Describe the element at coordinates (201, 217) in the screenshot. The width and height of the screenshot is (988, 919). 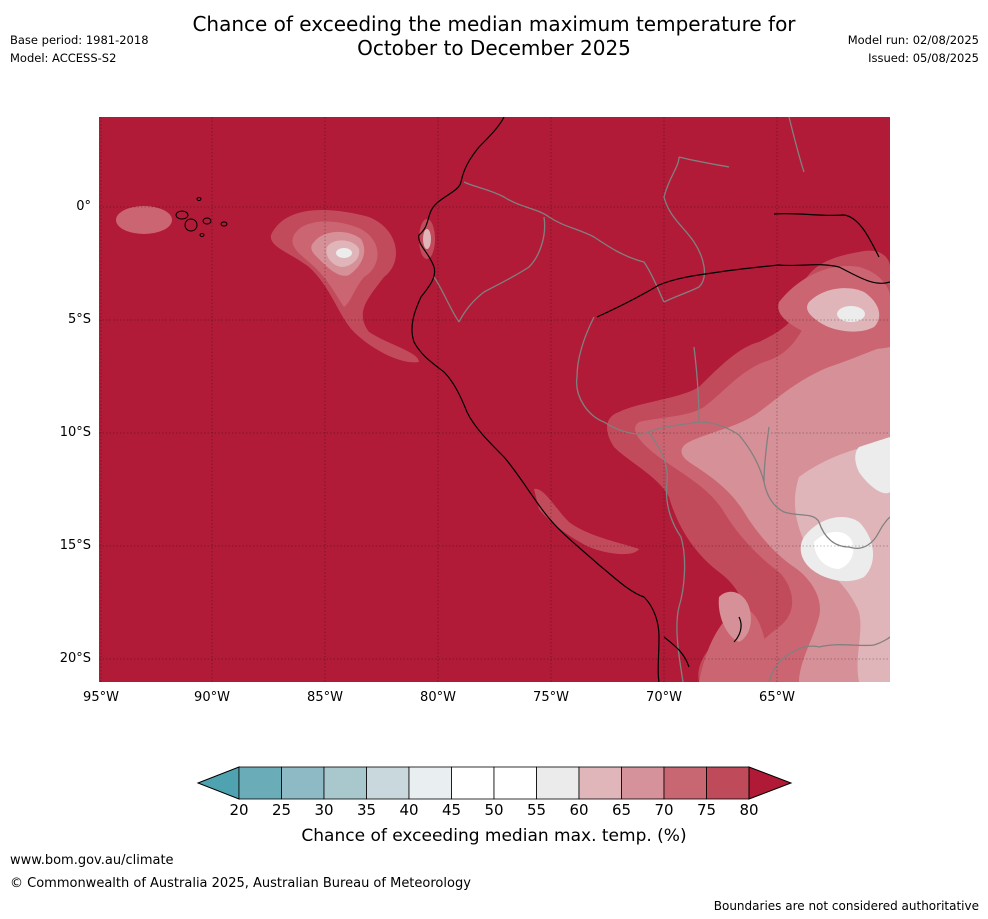
I see `galapagos-islands` at that location.